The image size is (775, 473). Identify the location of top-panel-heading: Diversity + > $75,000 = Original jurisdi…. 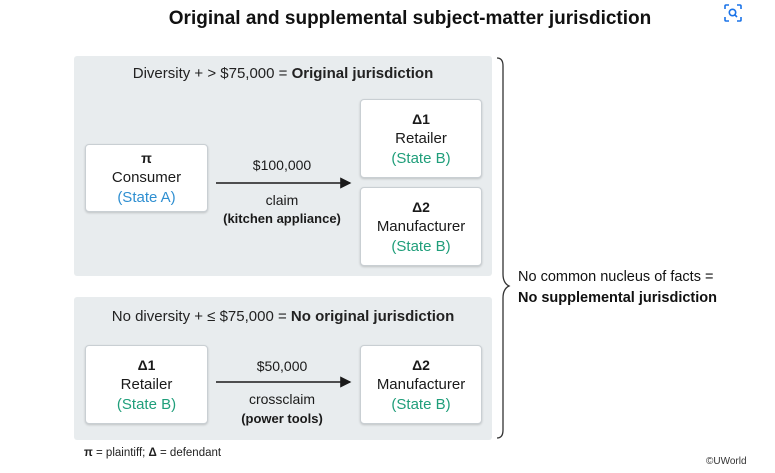
(283, 73).